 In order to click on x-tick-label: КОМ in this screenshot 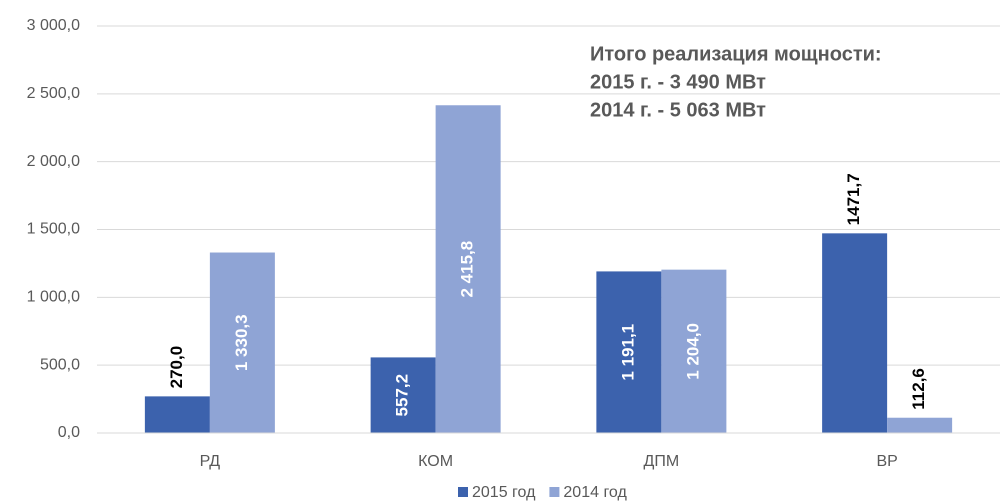, I will do `click(435, 461)`.